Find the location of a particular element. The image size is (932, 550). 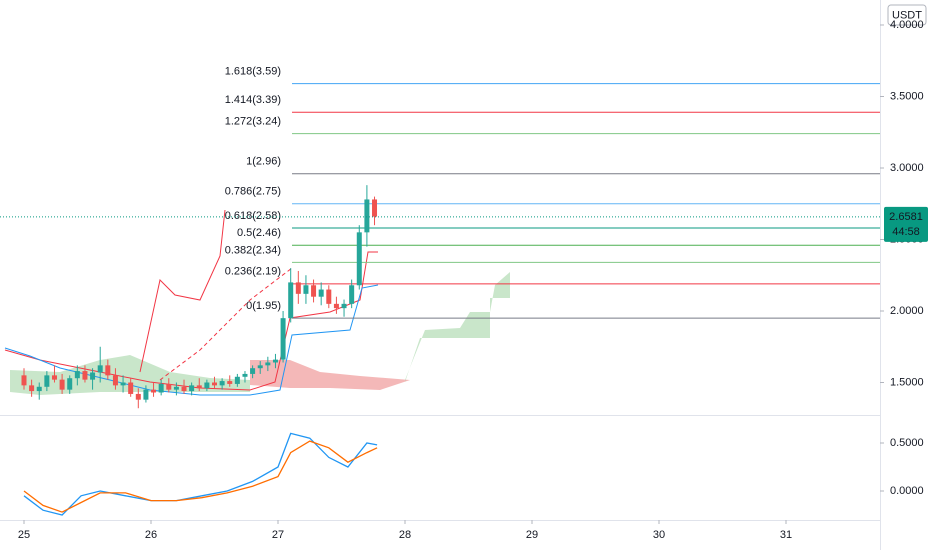

x-tick-label: 29 is located at coordinates (532, 535).